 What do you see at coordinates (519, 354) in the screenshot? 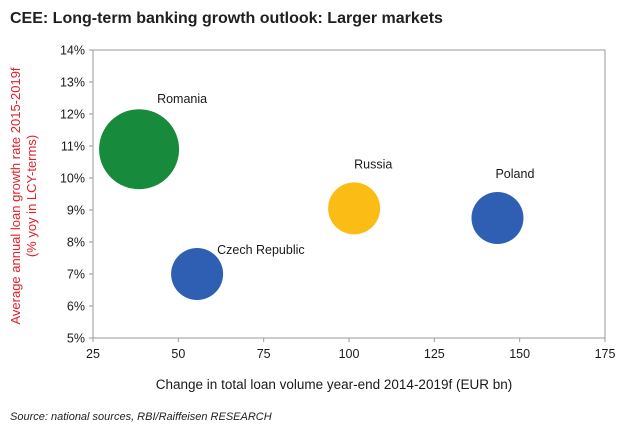
I see `x-tick-label: 150` at bounding box center [519, 354].